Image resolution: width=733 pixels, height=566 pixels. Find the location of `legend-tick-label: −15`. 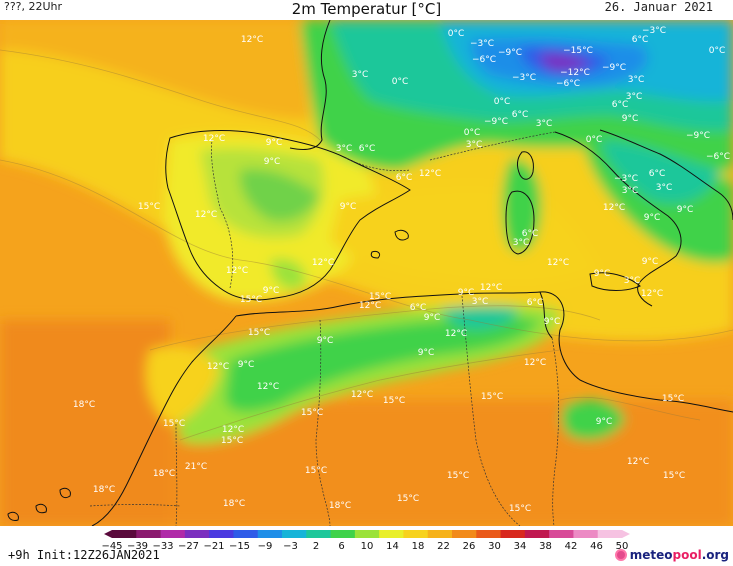

legend-tick-label: −15 is located at coordinates (239, 545).